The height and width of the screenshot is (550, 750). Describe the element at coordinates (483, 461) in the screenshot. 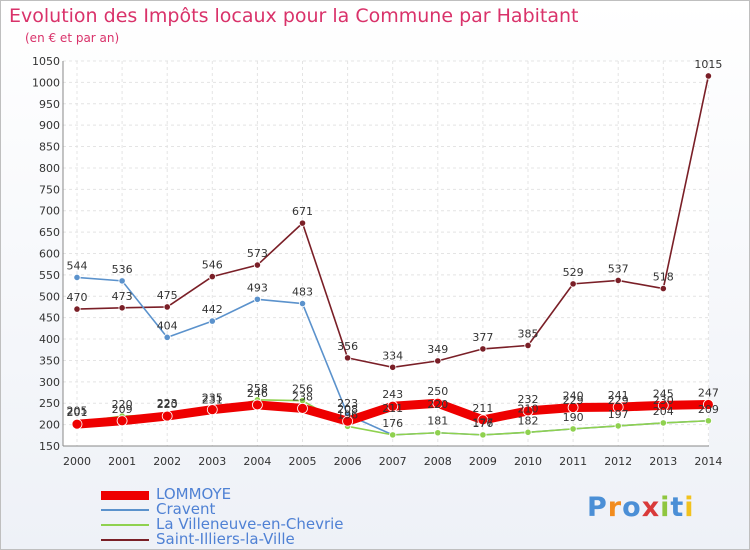

I see `x-tick-label: 2009` at that location.